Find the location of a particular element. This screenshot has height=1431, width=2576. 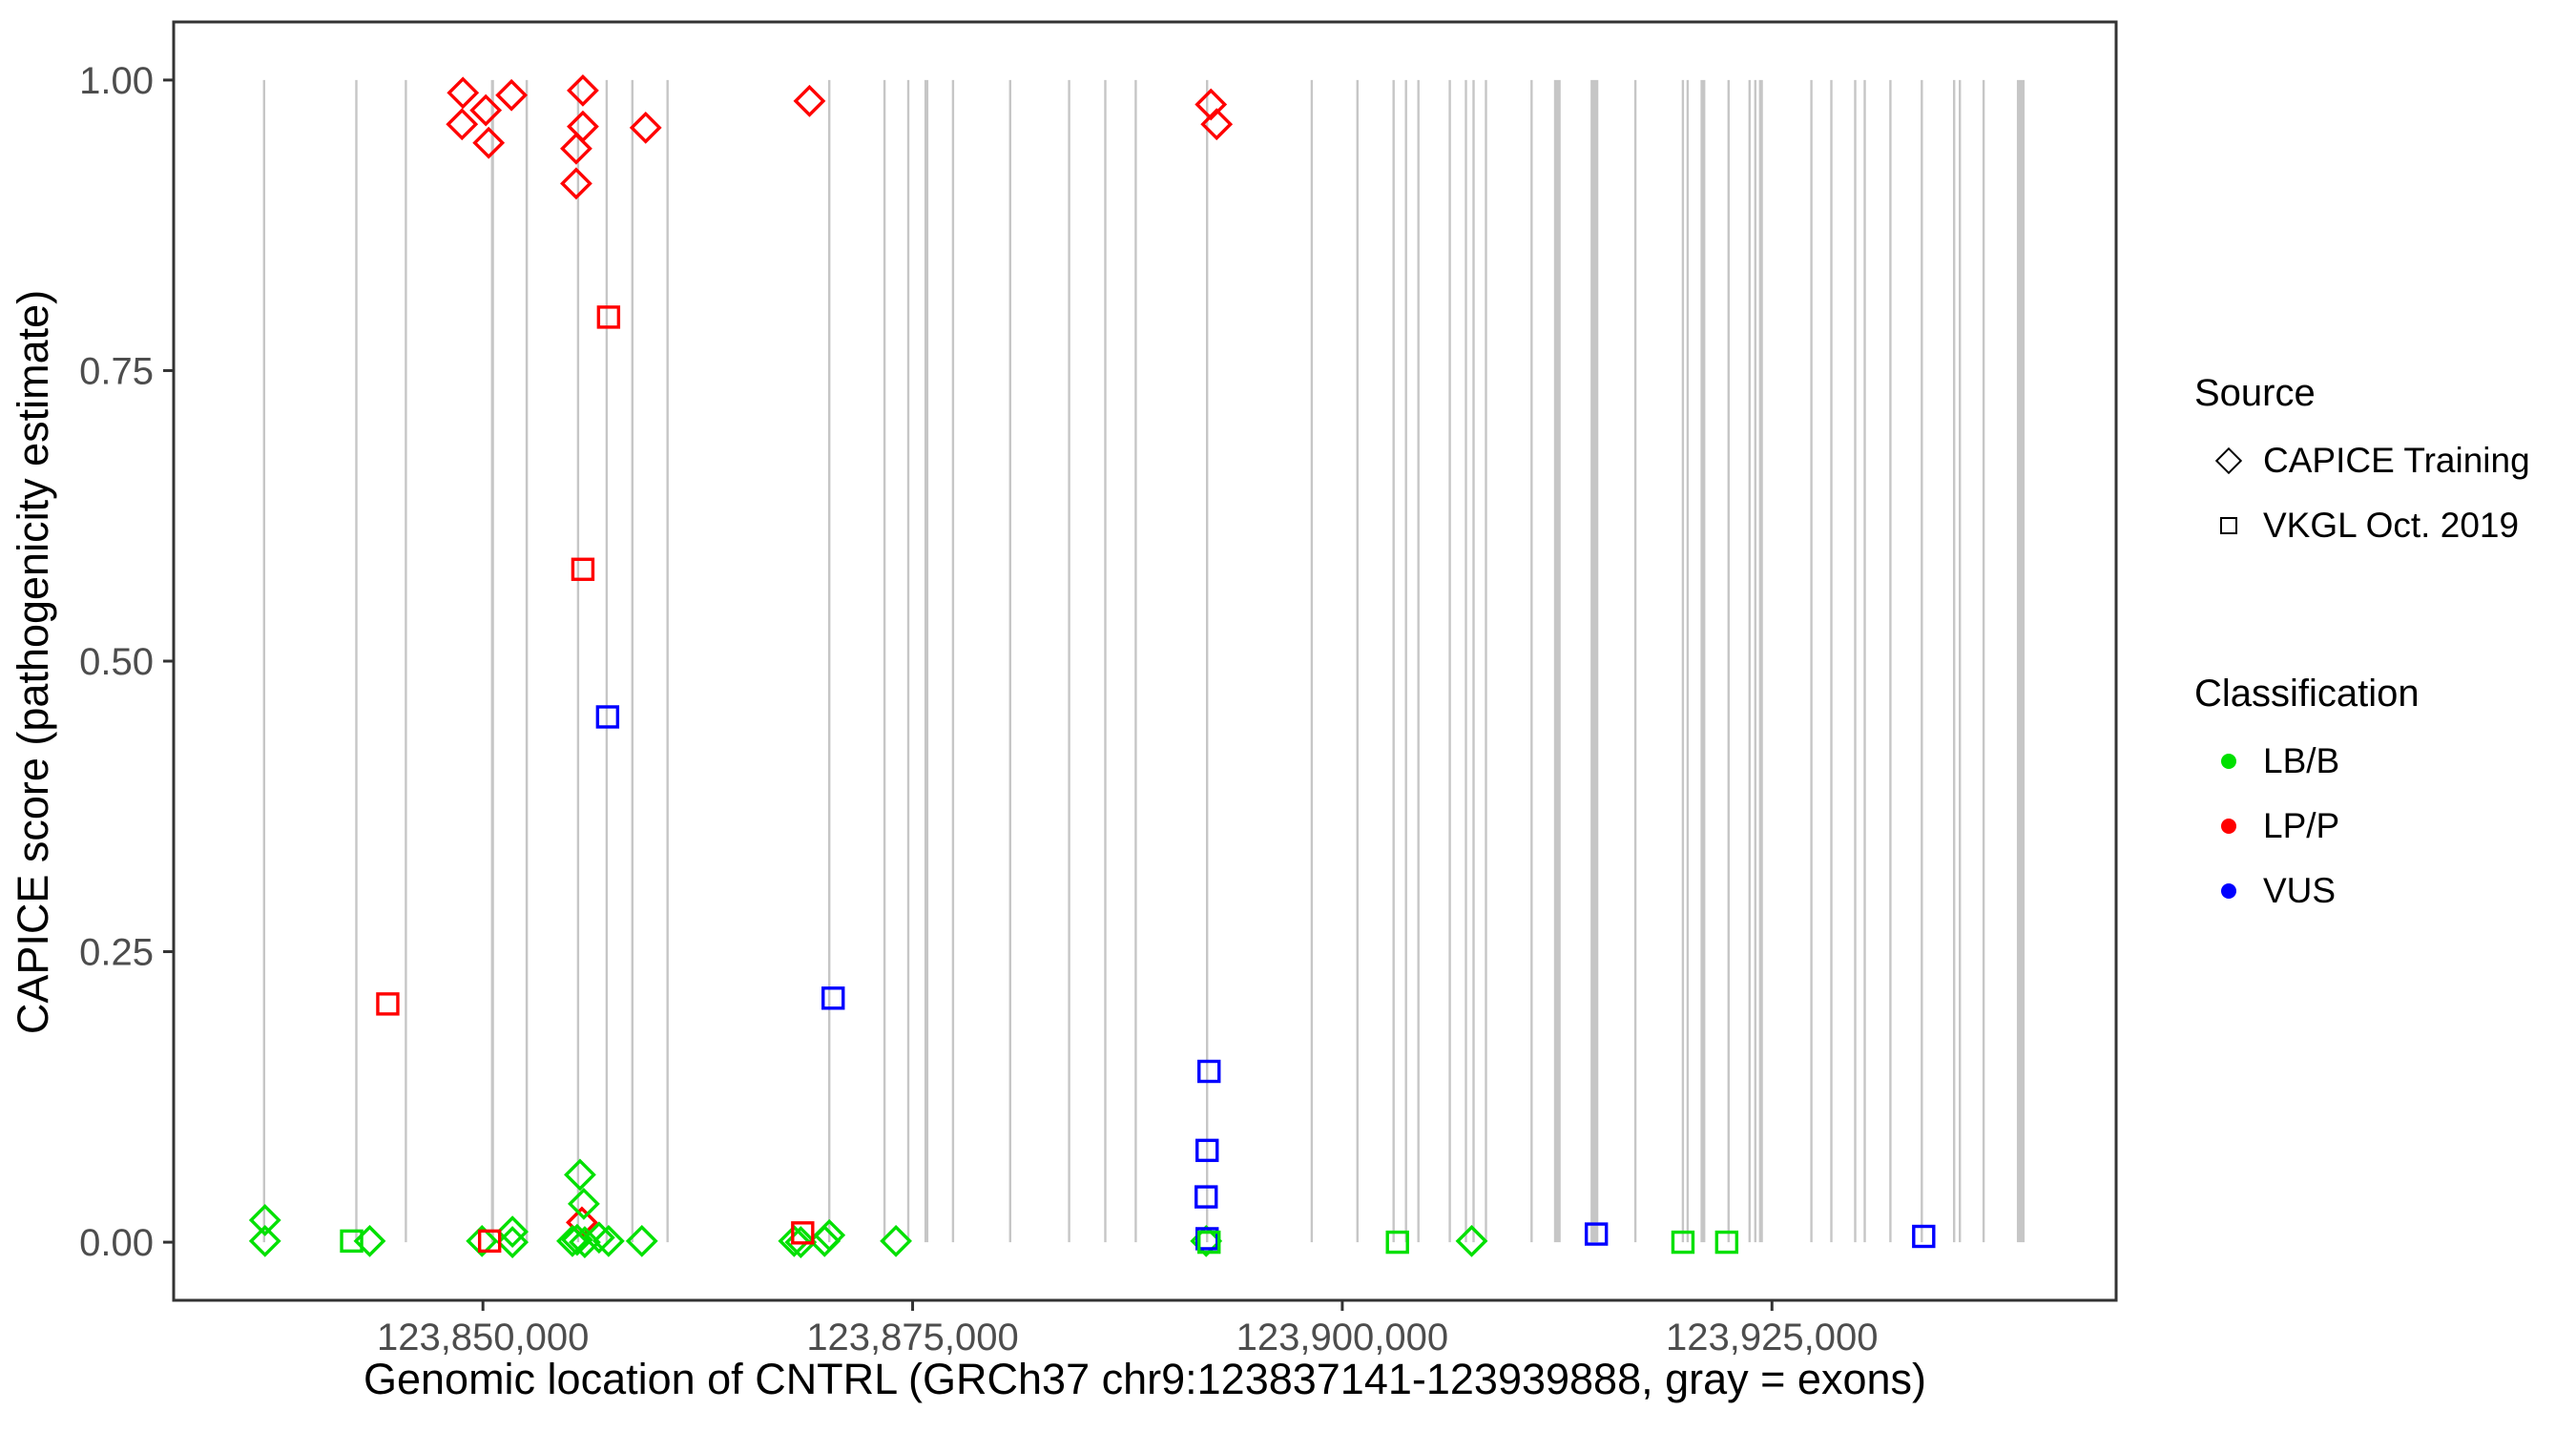

legend-item-capice-training: CAPICE Training is located at coordinates (2380, 460).